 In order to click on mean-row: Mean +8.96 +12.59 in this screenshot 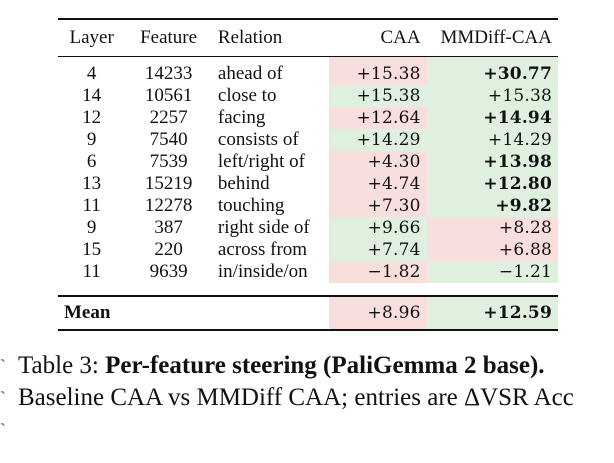, I will do `click(308, 312)`.